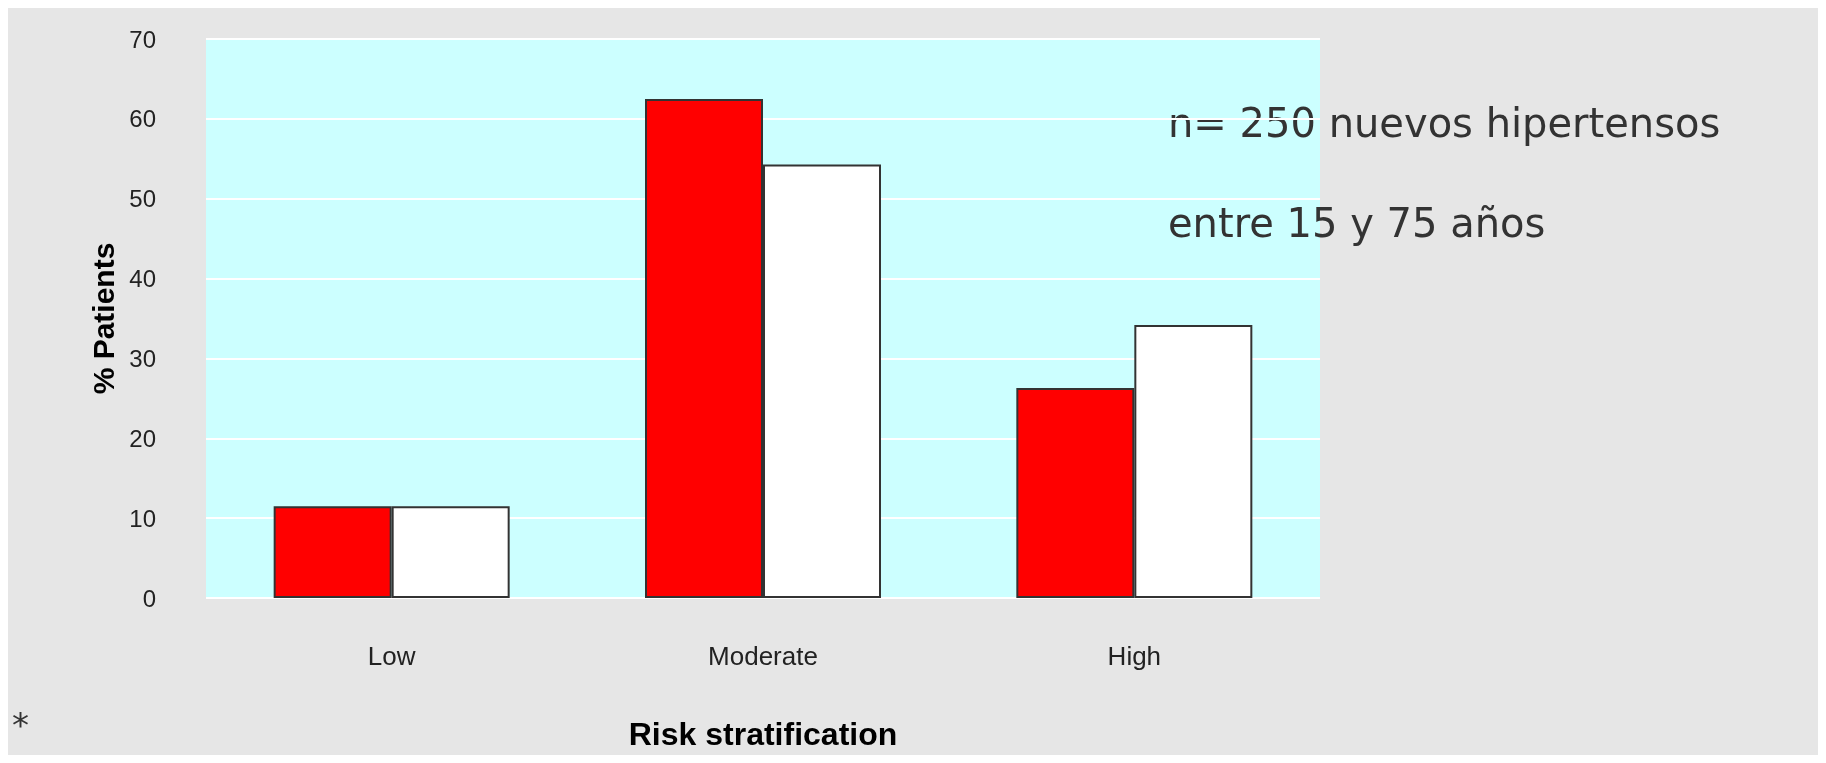 The height and width of the screenshot is (763, 1826). I want to click on annotation: entre 15 y 75 años, so click(1357, 223).